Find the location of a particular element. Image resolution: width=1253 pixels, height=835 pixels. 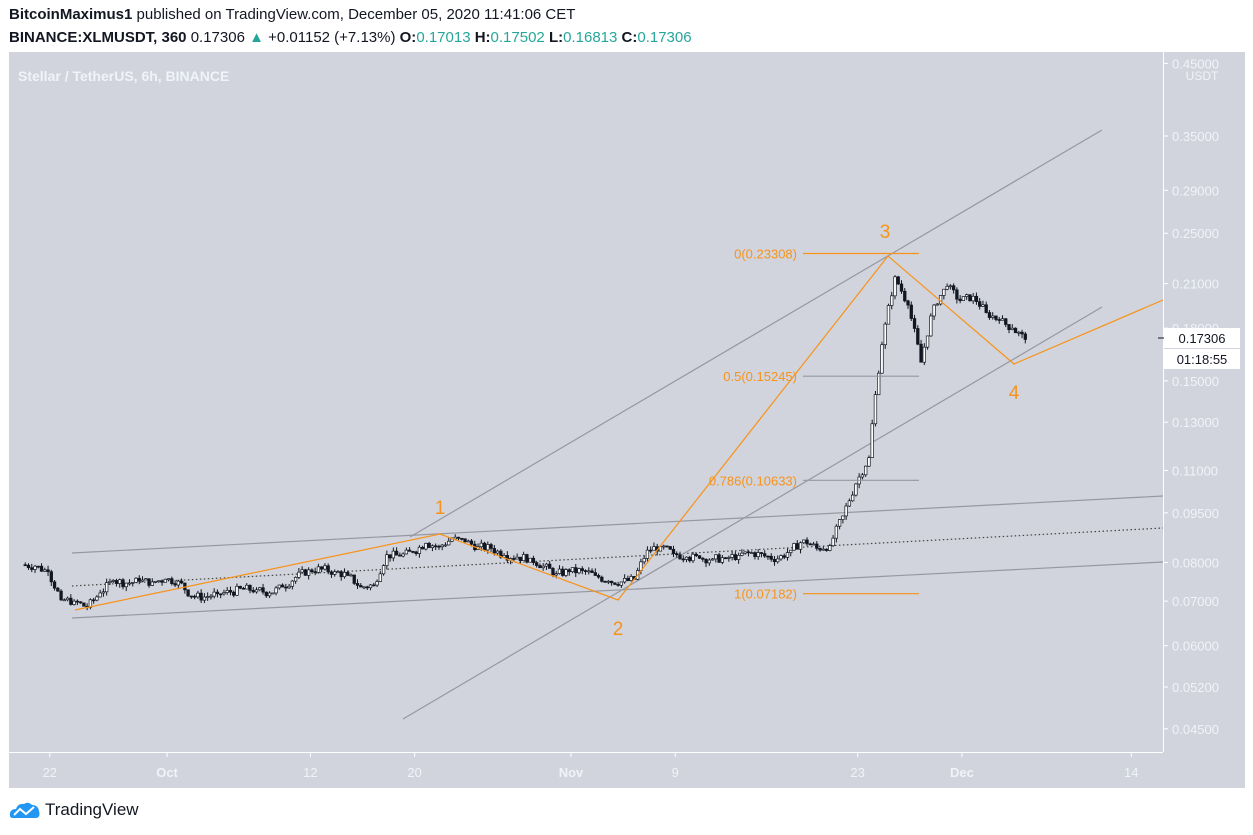

time-axis: 22 Oct 12 20 Nov 9 23 Dec 14 is located at coordinates (591, 766).